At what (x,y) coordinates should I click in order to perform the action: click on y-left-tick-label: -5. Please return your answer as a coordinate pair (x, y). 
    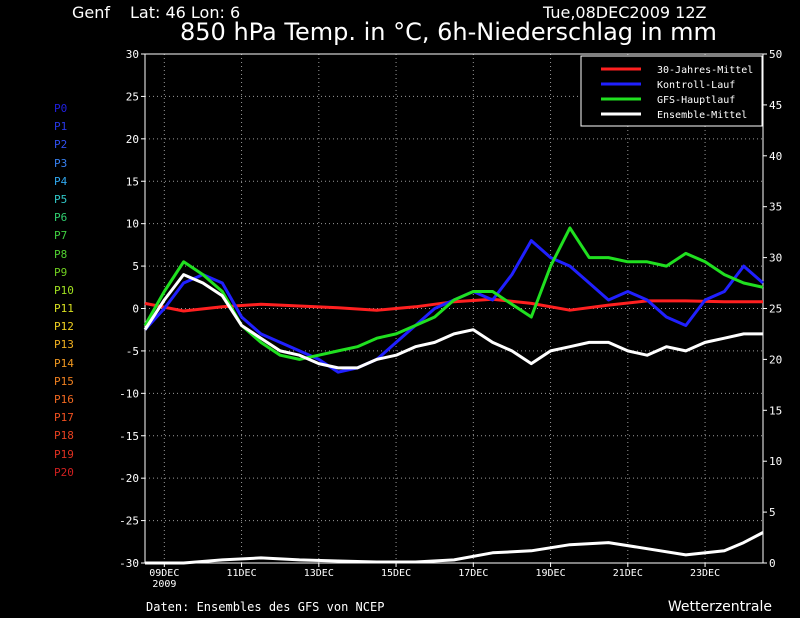
    Looking at the image, I should click on (132, 351).